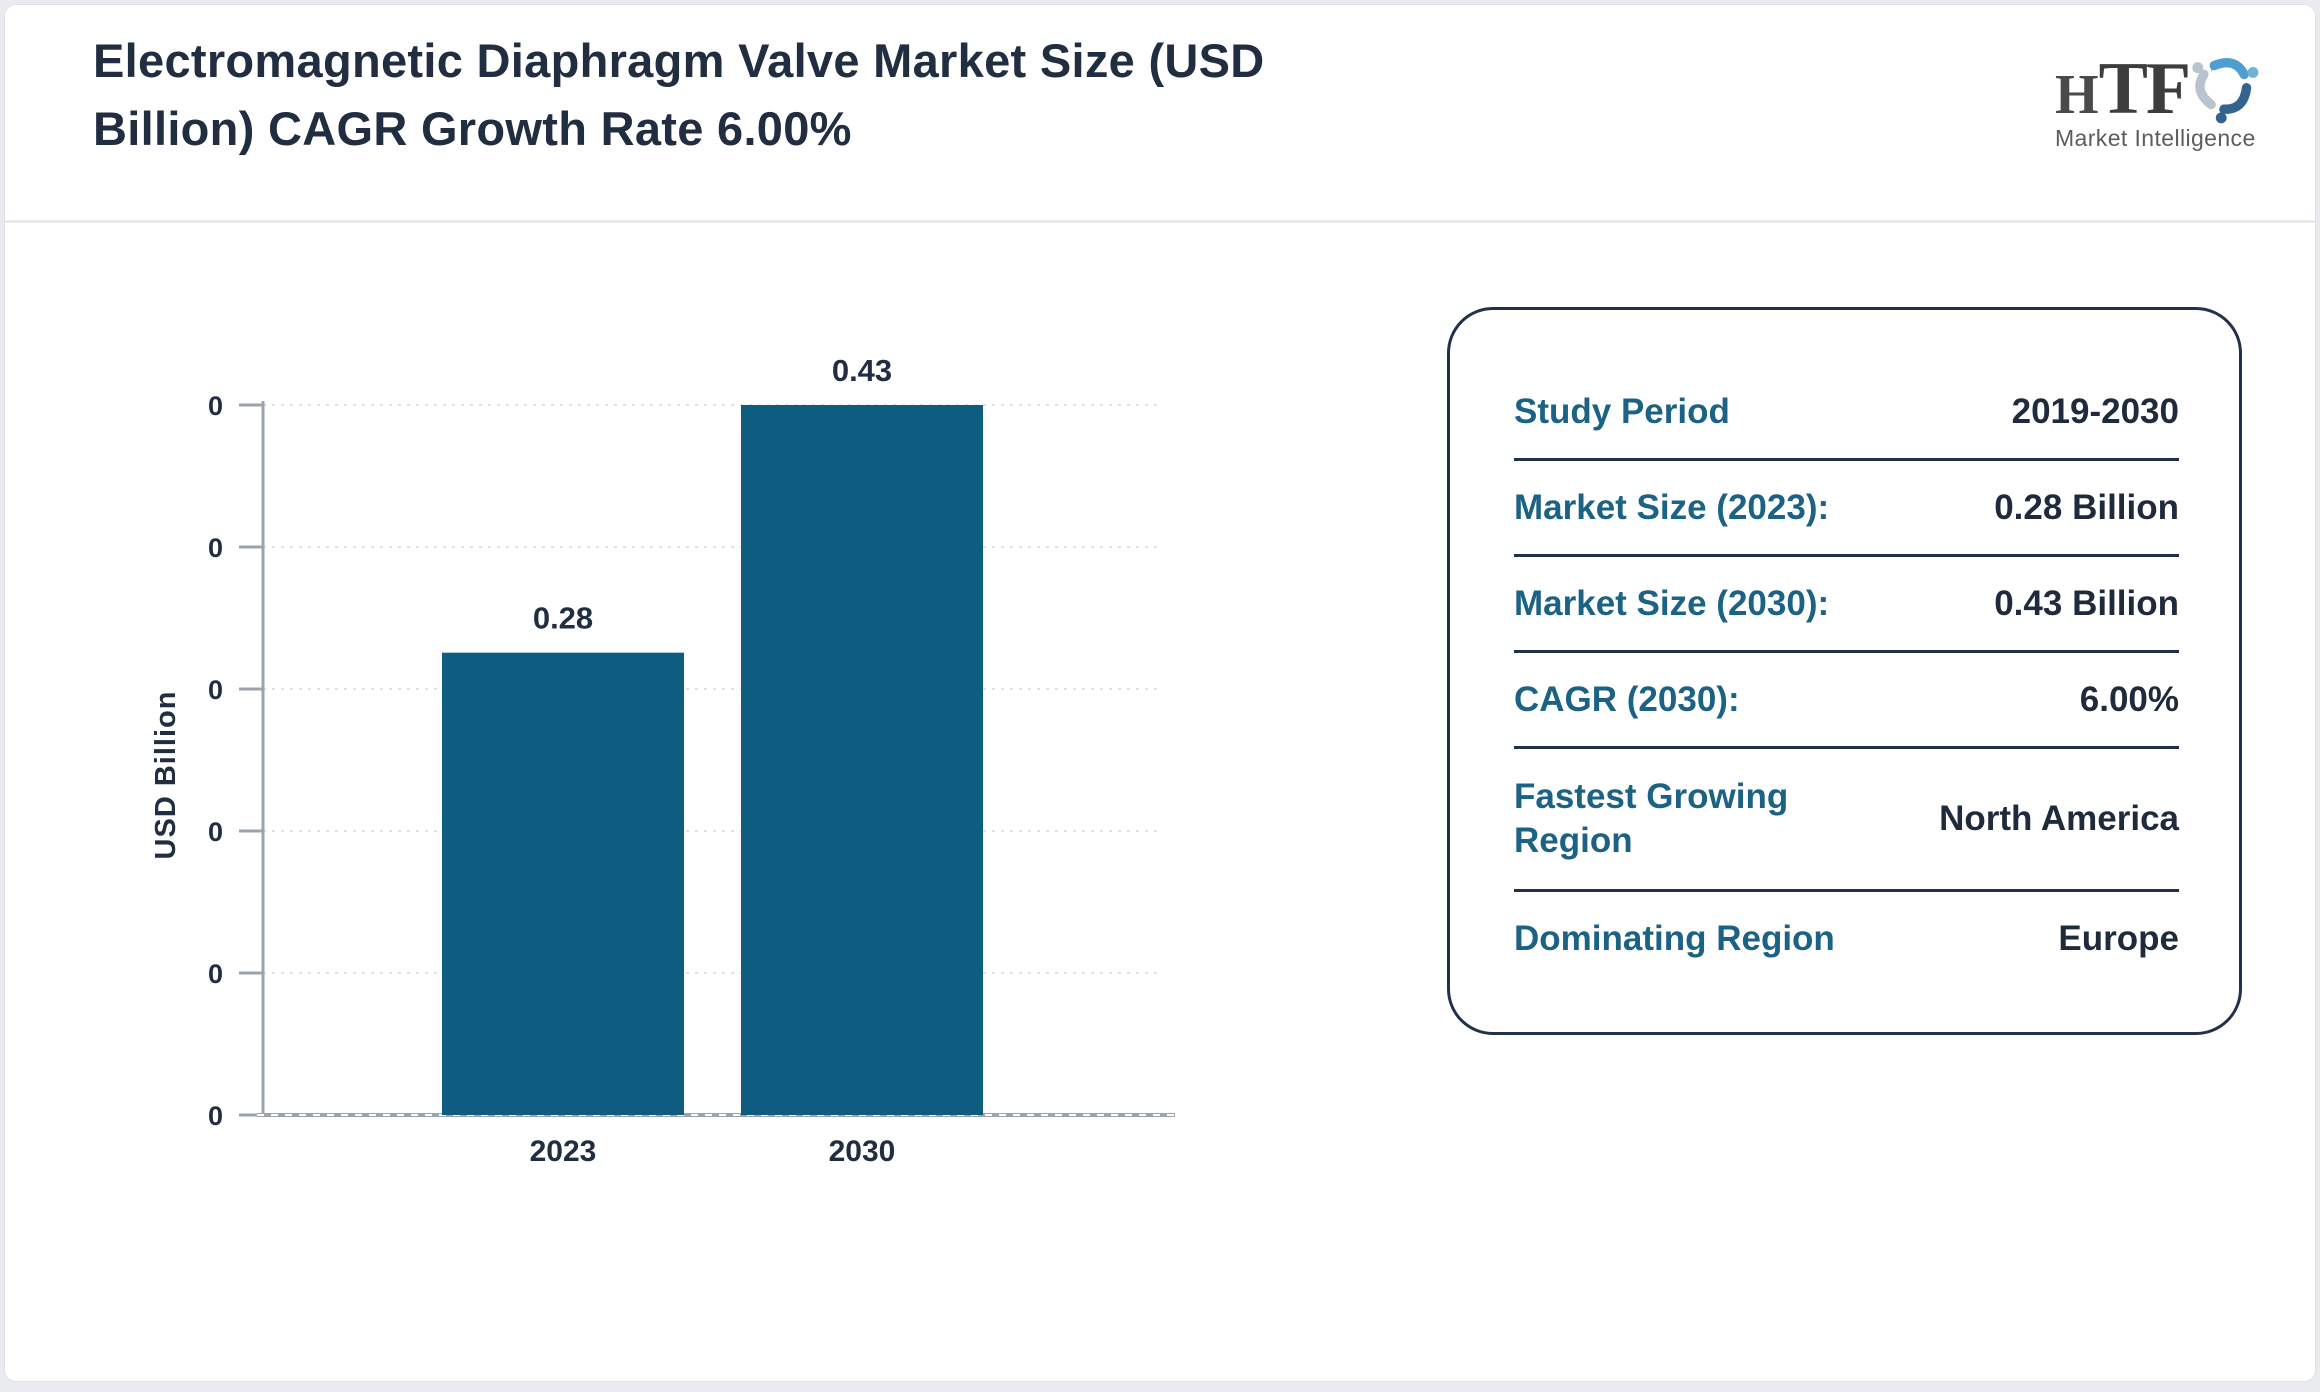 This screenshot has width=2320, height=1392. I want to click on summary-value: 0.28 Billion, so click(2086, 507).